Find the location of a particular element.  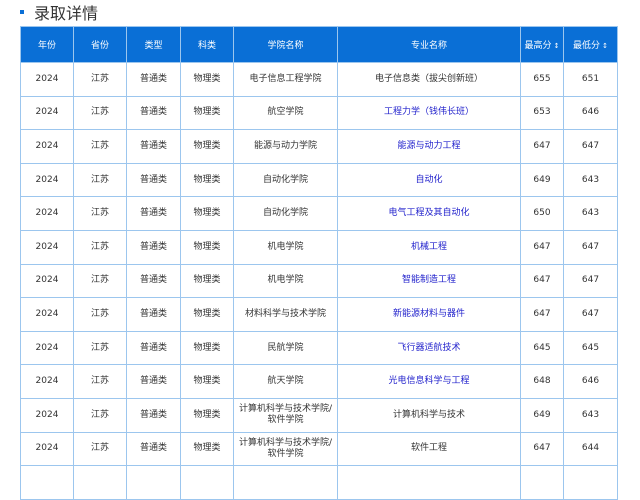

major-link: 新能源材料与器件 is located at coordinates (428, 313).